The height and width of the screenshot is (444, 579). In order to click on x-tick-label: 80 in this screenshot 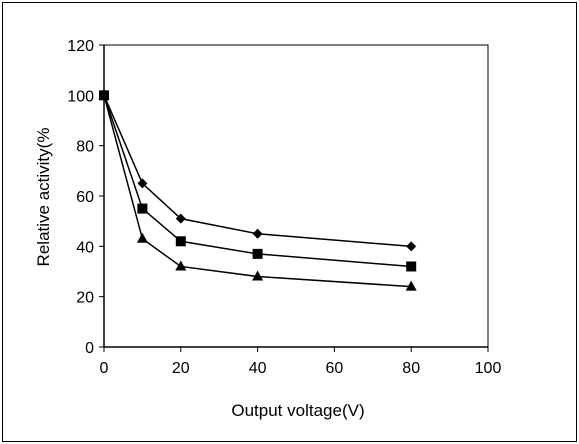, I will do `click(411, 368)`.